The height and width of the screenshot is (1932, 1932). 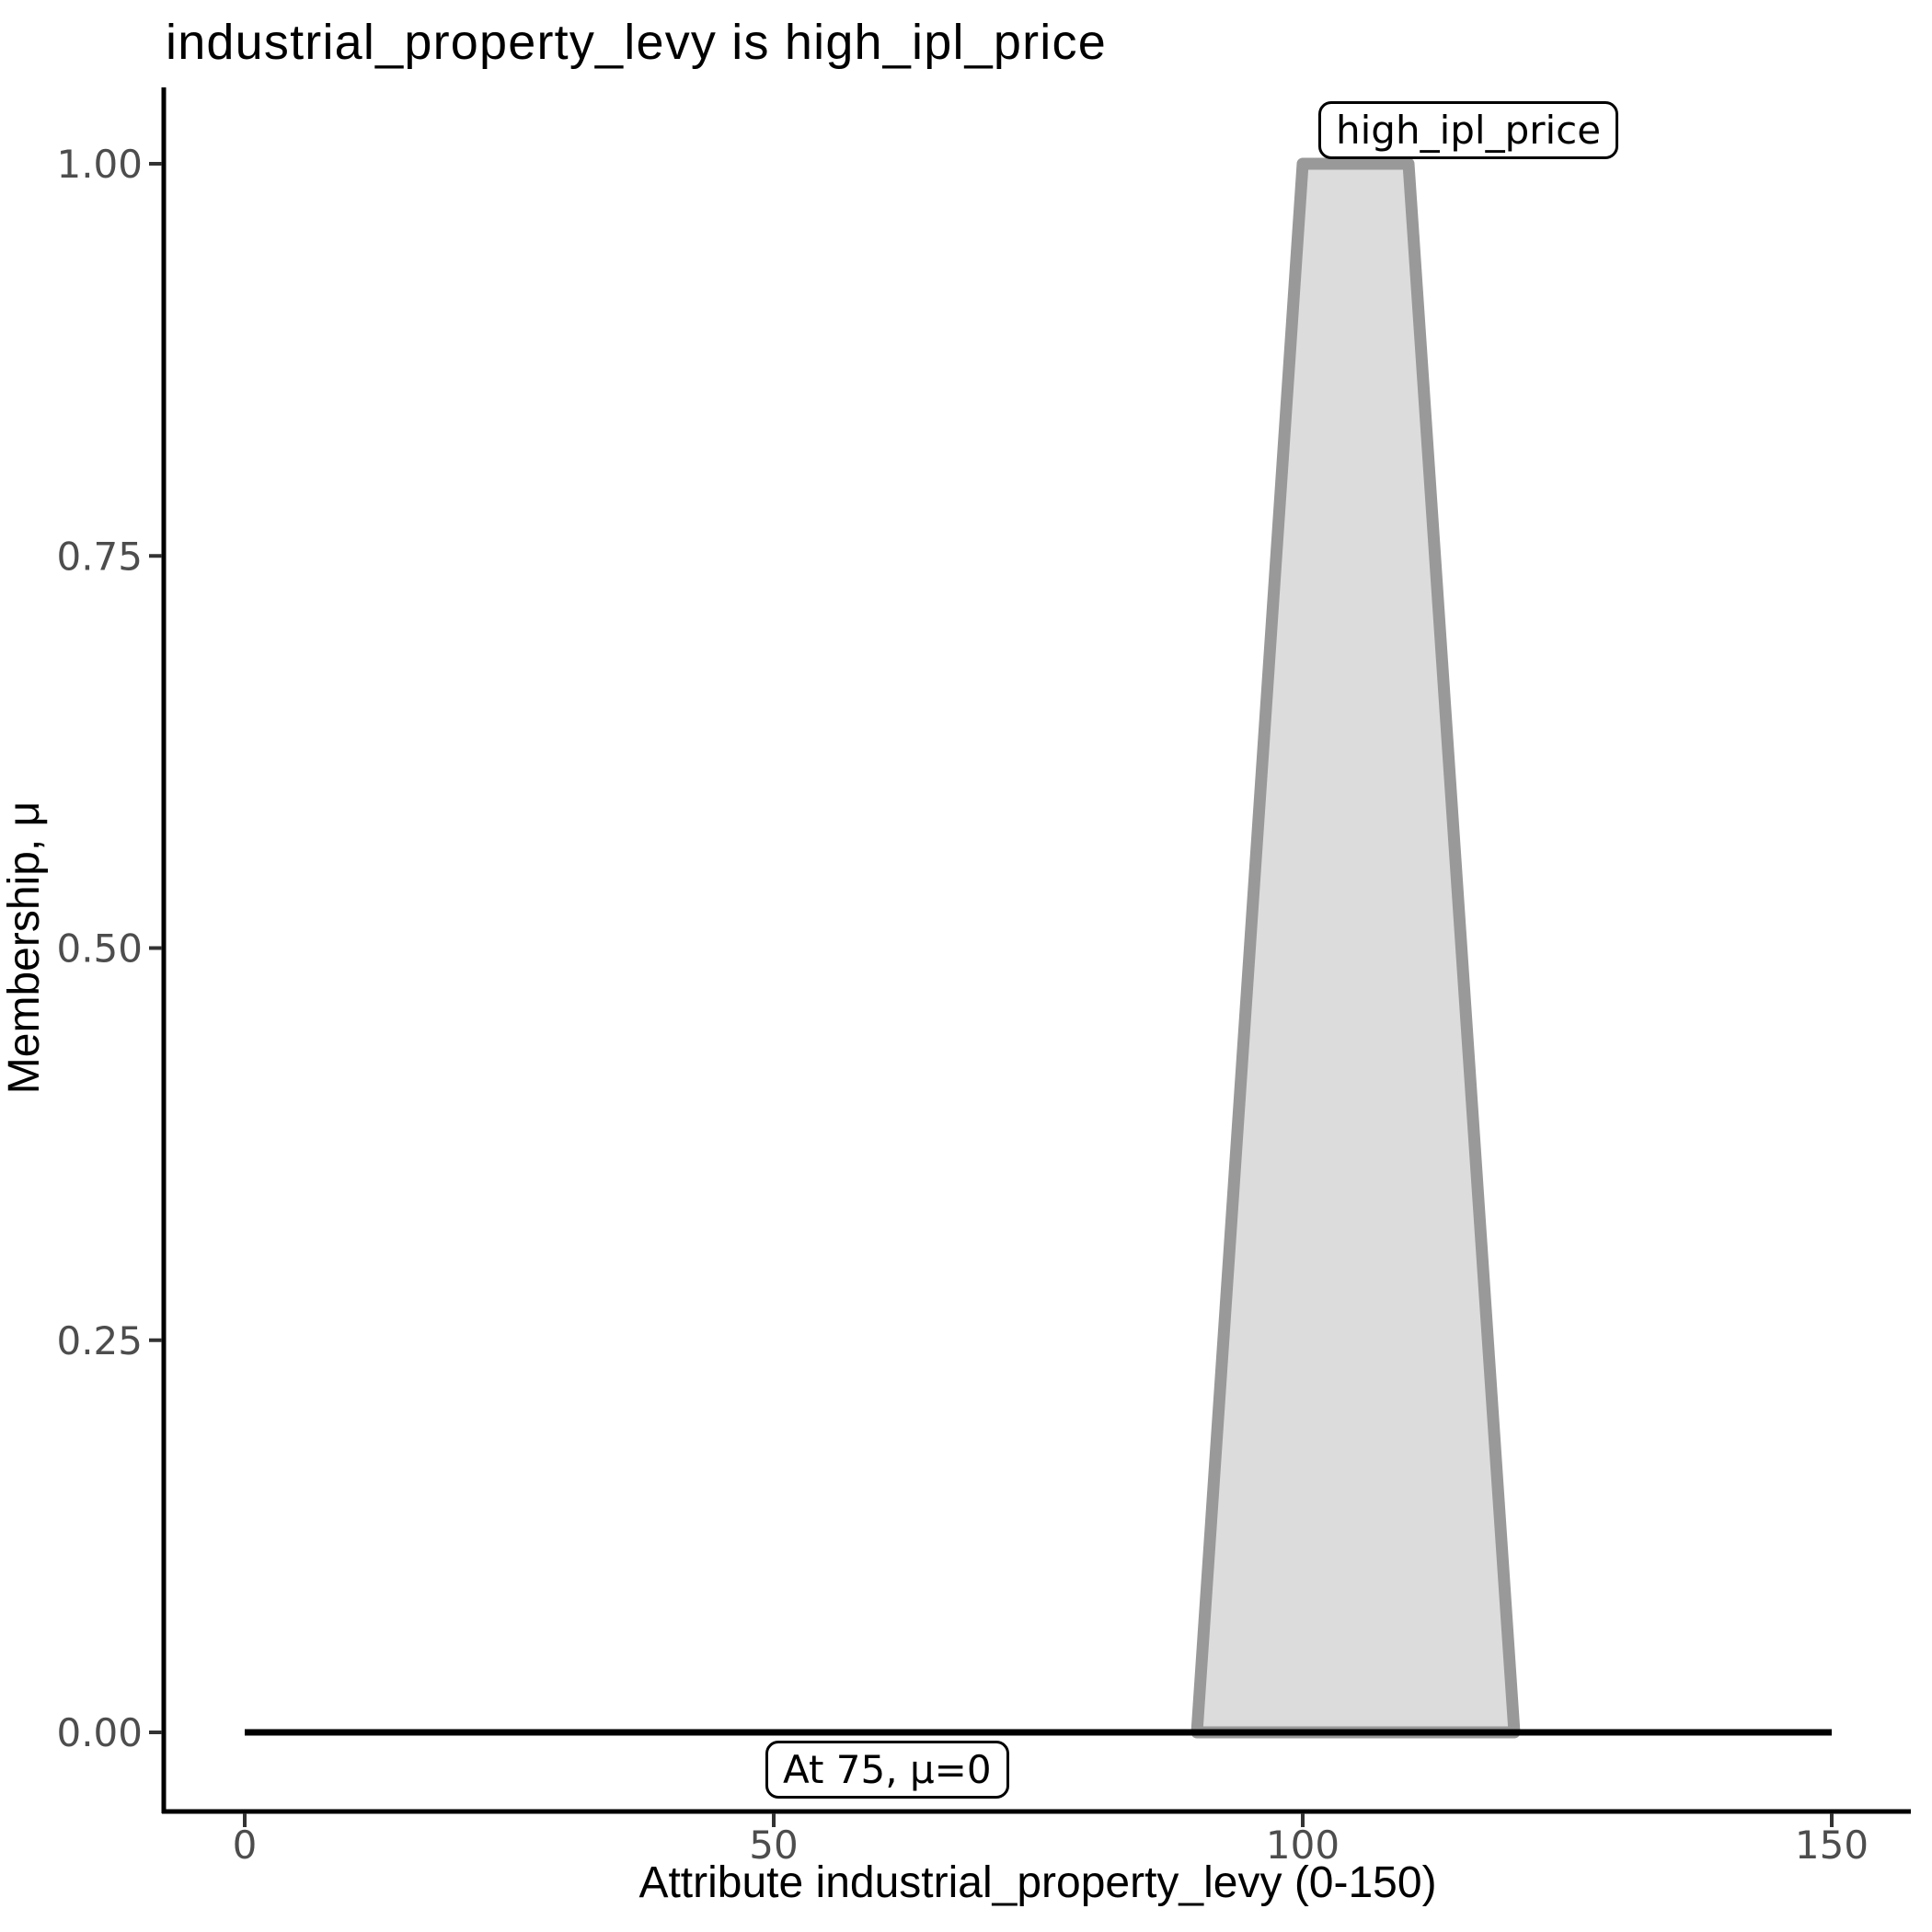 I want to click on y-tick-label: 0.50, so click(x=99, y=949).